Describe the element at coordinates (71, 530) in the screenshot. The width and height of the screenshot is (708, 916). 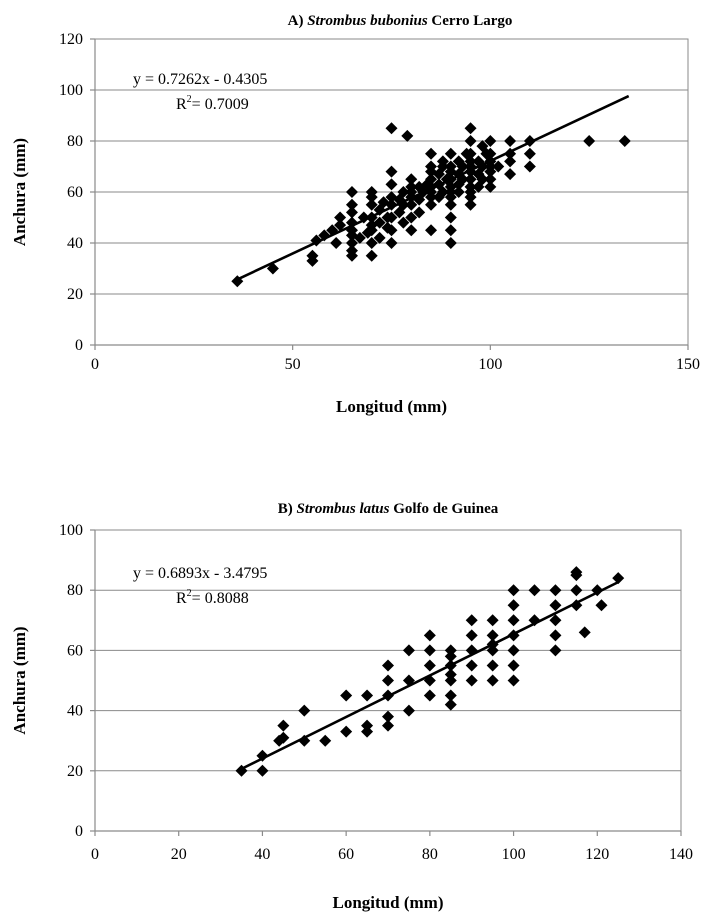
I see `y-tick-label: 100` at that location.